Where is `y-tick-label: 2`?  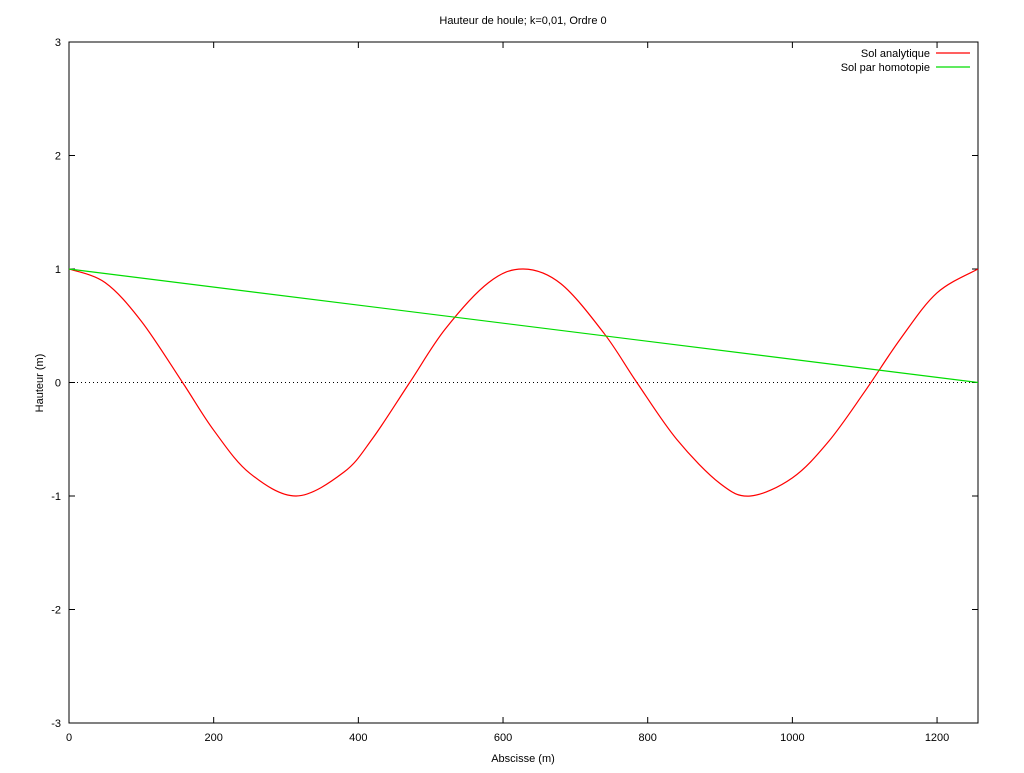 y-tick-label: 2 is located at coordinates (58, 157).